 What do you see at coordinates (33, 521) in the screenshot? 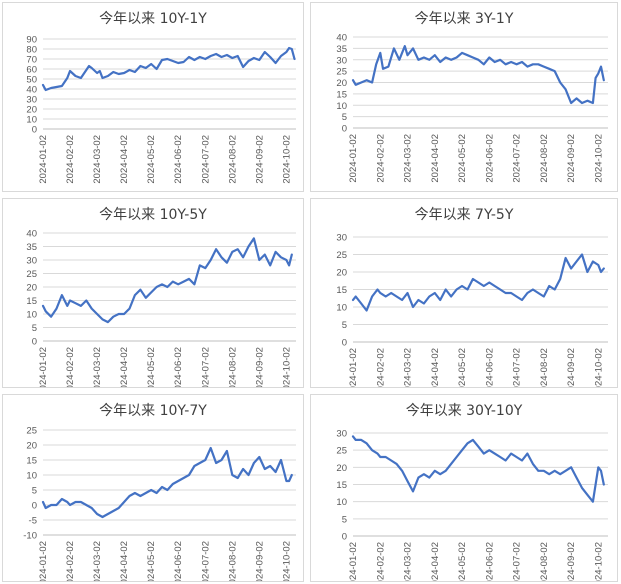
I see `y-tick-label: -5` at bounding box center [33, 521].